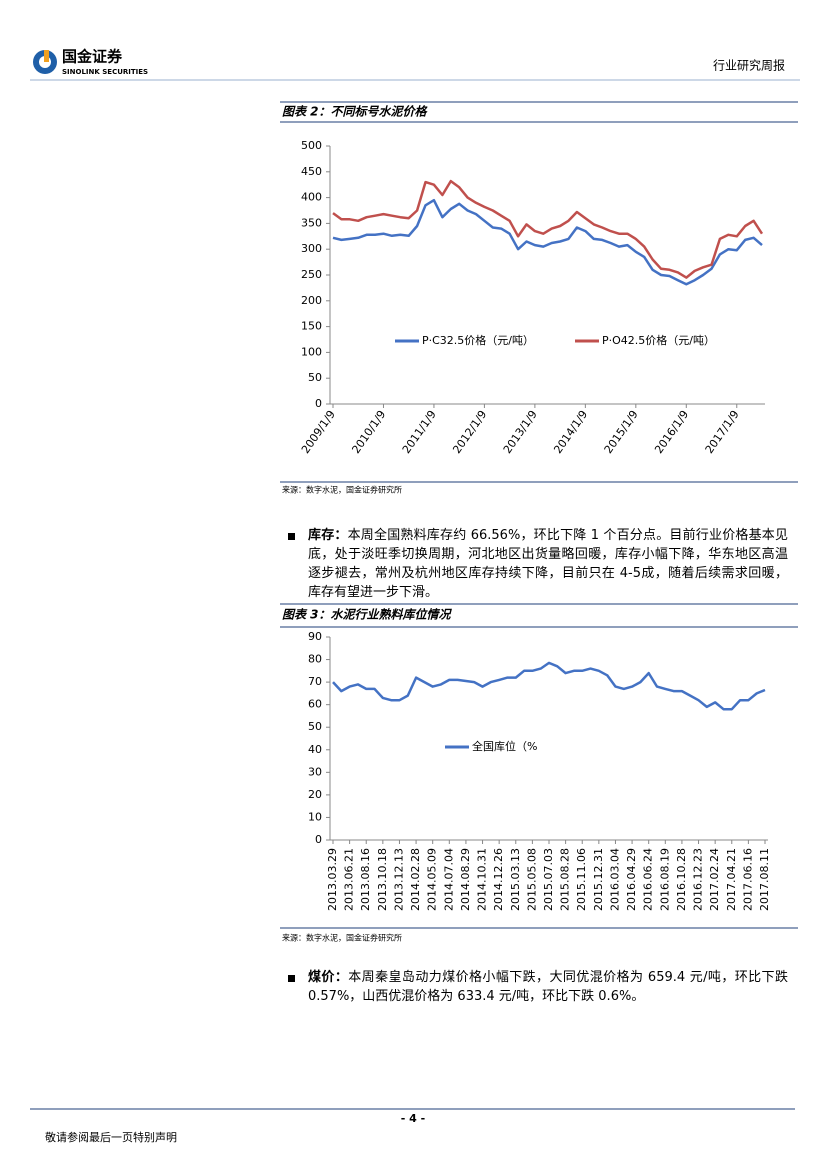 This screenshot has width=827, height=1170. What do you see at coordinates (531, 879) in the screenshot?
I see `x-tick-label: 2015.05.08` at bounding box center [531, 879].